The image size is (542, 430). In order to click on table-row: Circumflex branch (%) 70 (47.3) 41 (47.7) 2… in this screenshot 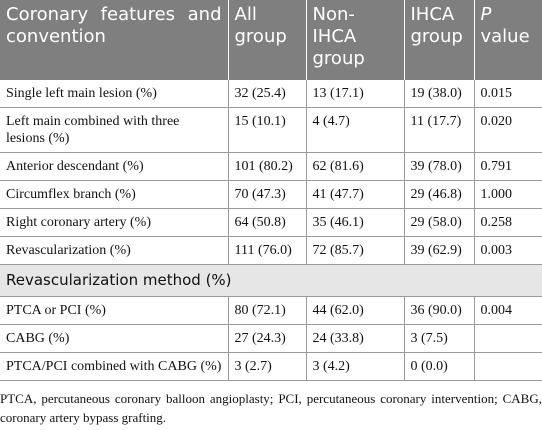, I will do `click(271, 194)`.